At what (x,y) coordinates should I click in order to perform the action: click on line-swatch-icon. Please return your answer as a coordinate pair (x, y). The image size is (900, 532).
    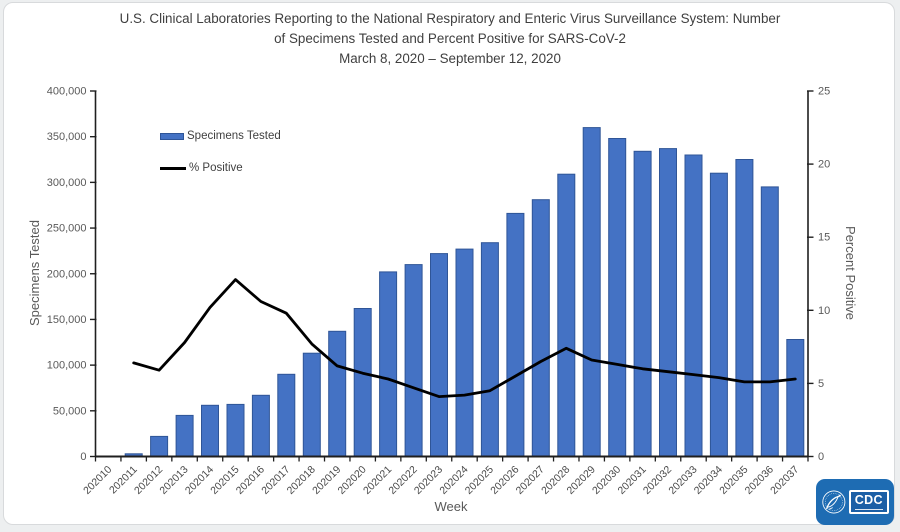
    Looking at the image, I should click on (173, 168).